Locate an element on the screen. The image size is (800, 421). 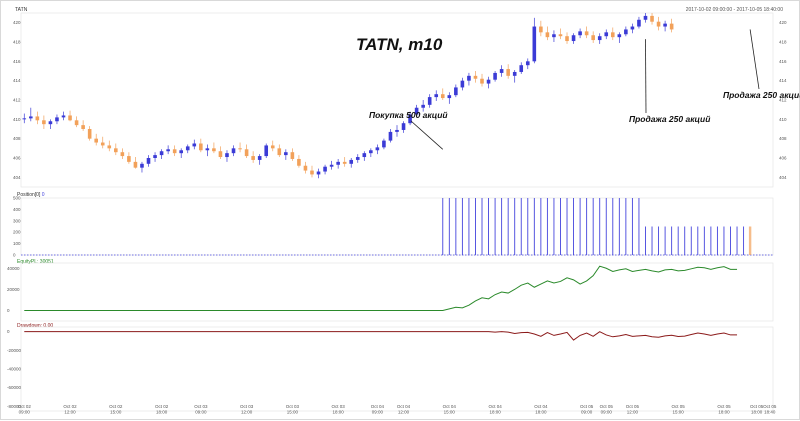
drawdown-pane-label: Drawdown: 0.00 is located at coordinates (35, 326).